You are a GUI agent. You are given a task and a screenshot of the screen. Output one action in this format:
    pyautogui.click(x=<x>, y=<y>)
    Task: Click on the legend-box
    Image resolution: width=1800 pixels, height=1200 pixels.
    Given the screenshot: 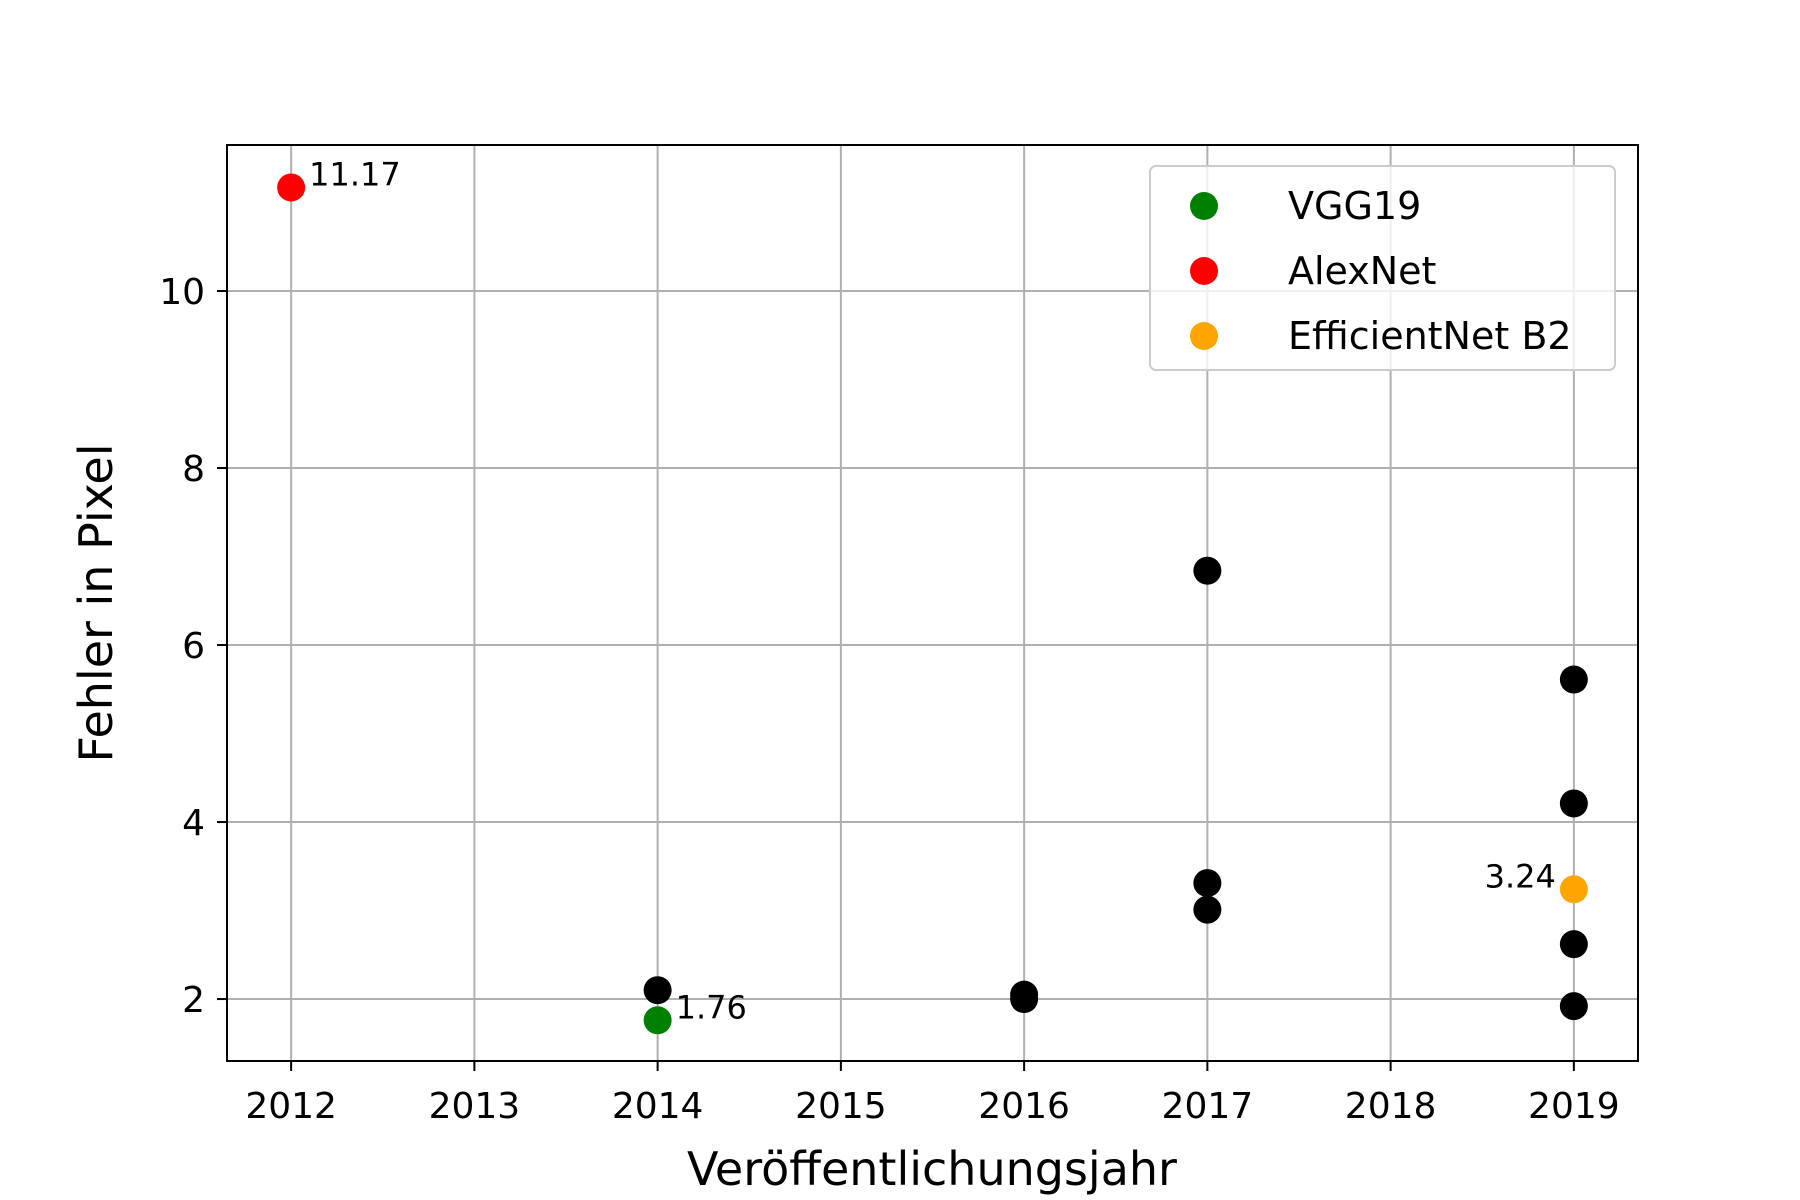 What is the action you would take?
    pyautogui.click(x=1382, y=268)
    